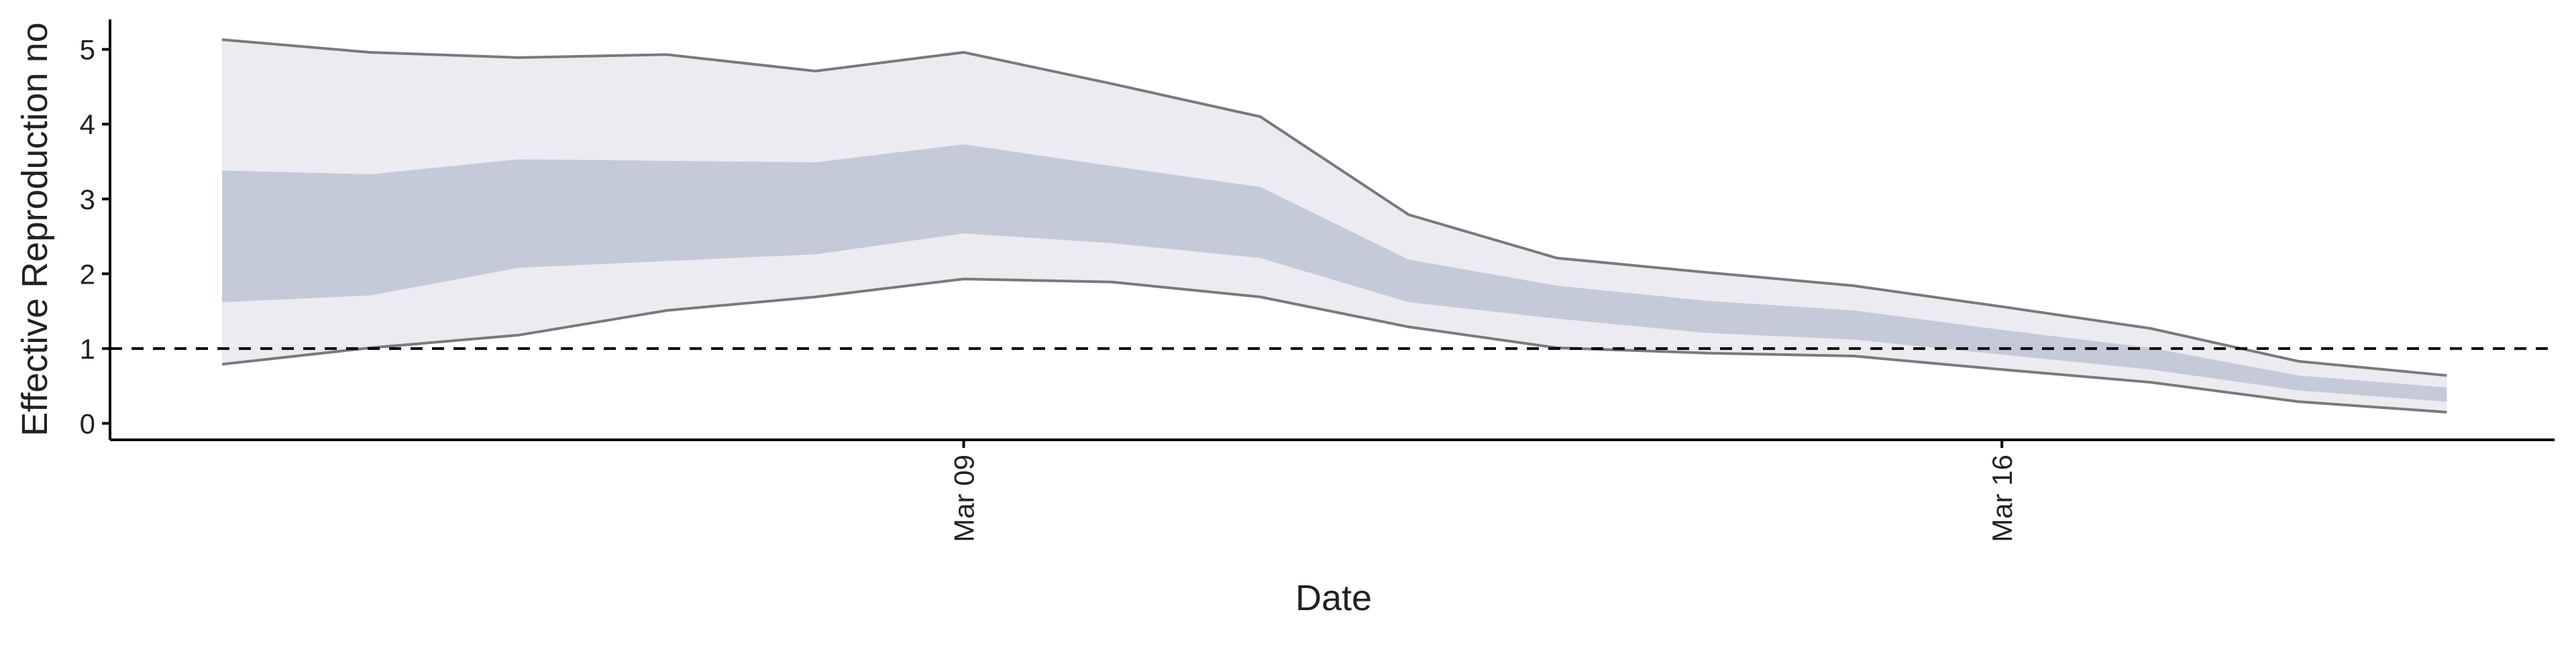 The width and height of the screenshot is (2576, 647). What do you see at coordinates (87, 50) in the screenshot?
I see `y-tick-label: 5` at bounding box center [87, 50].